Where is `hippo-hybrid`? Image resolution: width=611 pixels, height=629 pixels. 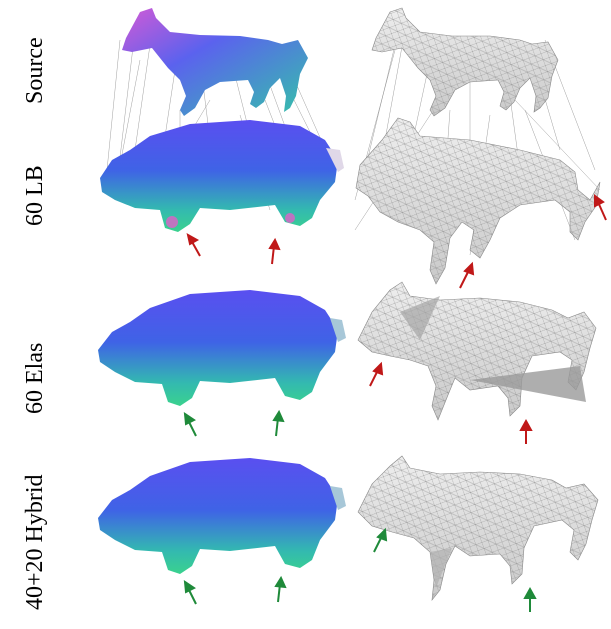
hippo-hybrid is located at coordinates (222, 516).